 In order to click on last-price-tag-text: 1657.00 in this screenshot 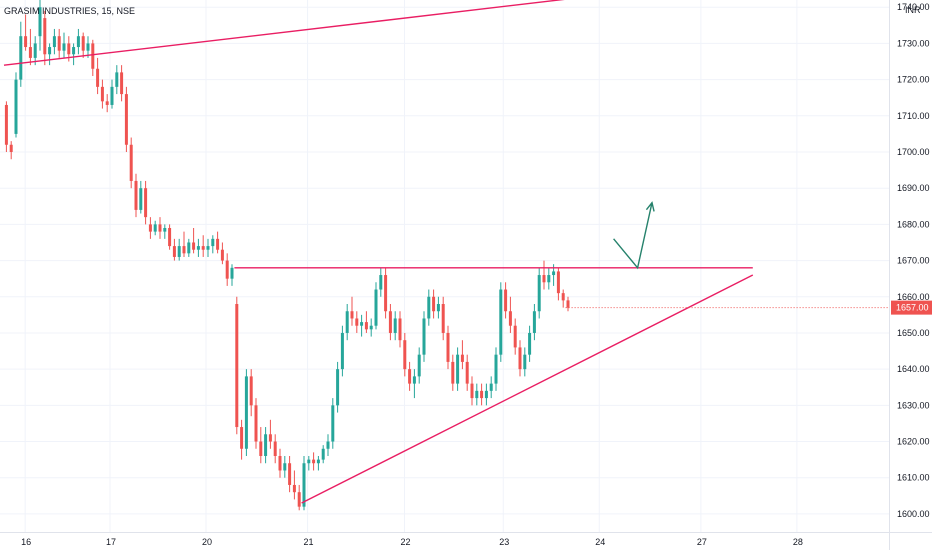, I will do `click(912, 308)`.